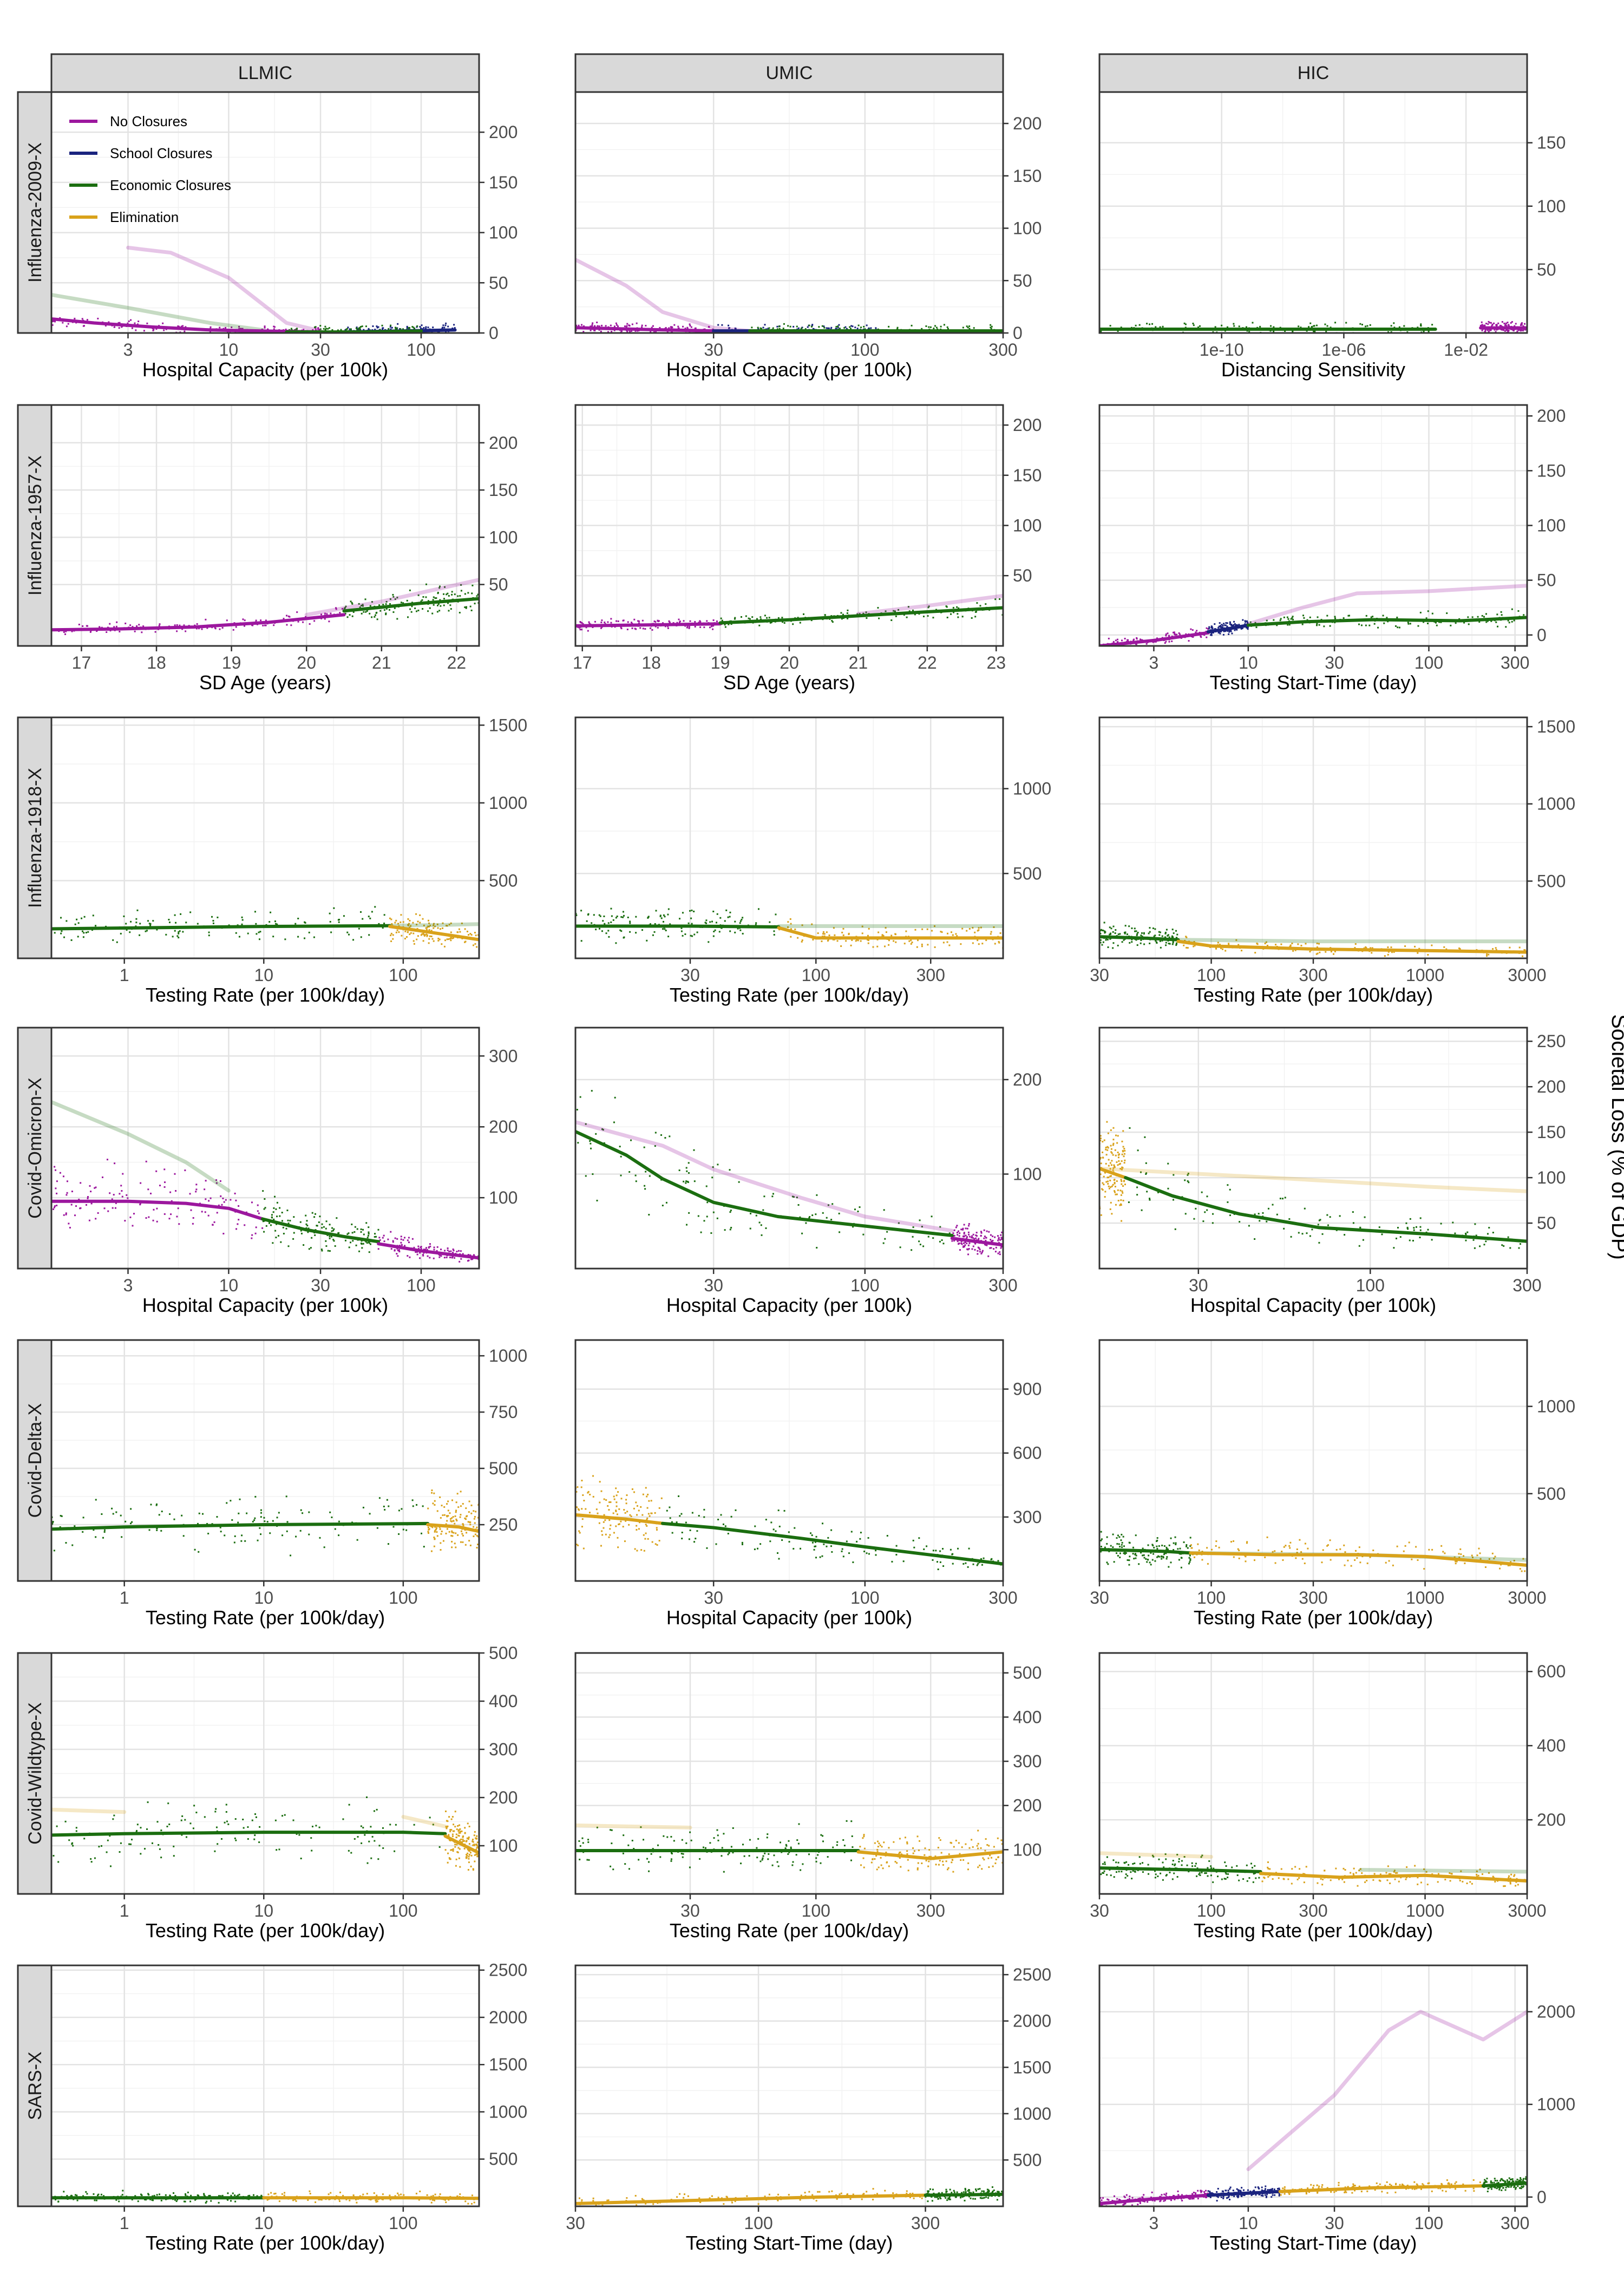 The width and height of the screenshot is (1624, 2274). Describe the element at coordinates (996, 663) in the screenshot. I see `x-tick-label: 23` at that location.